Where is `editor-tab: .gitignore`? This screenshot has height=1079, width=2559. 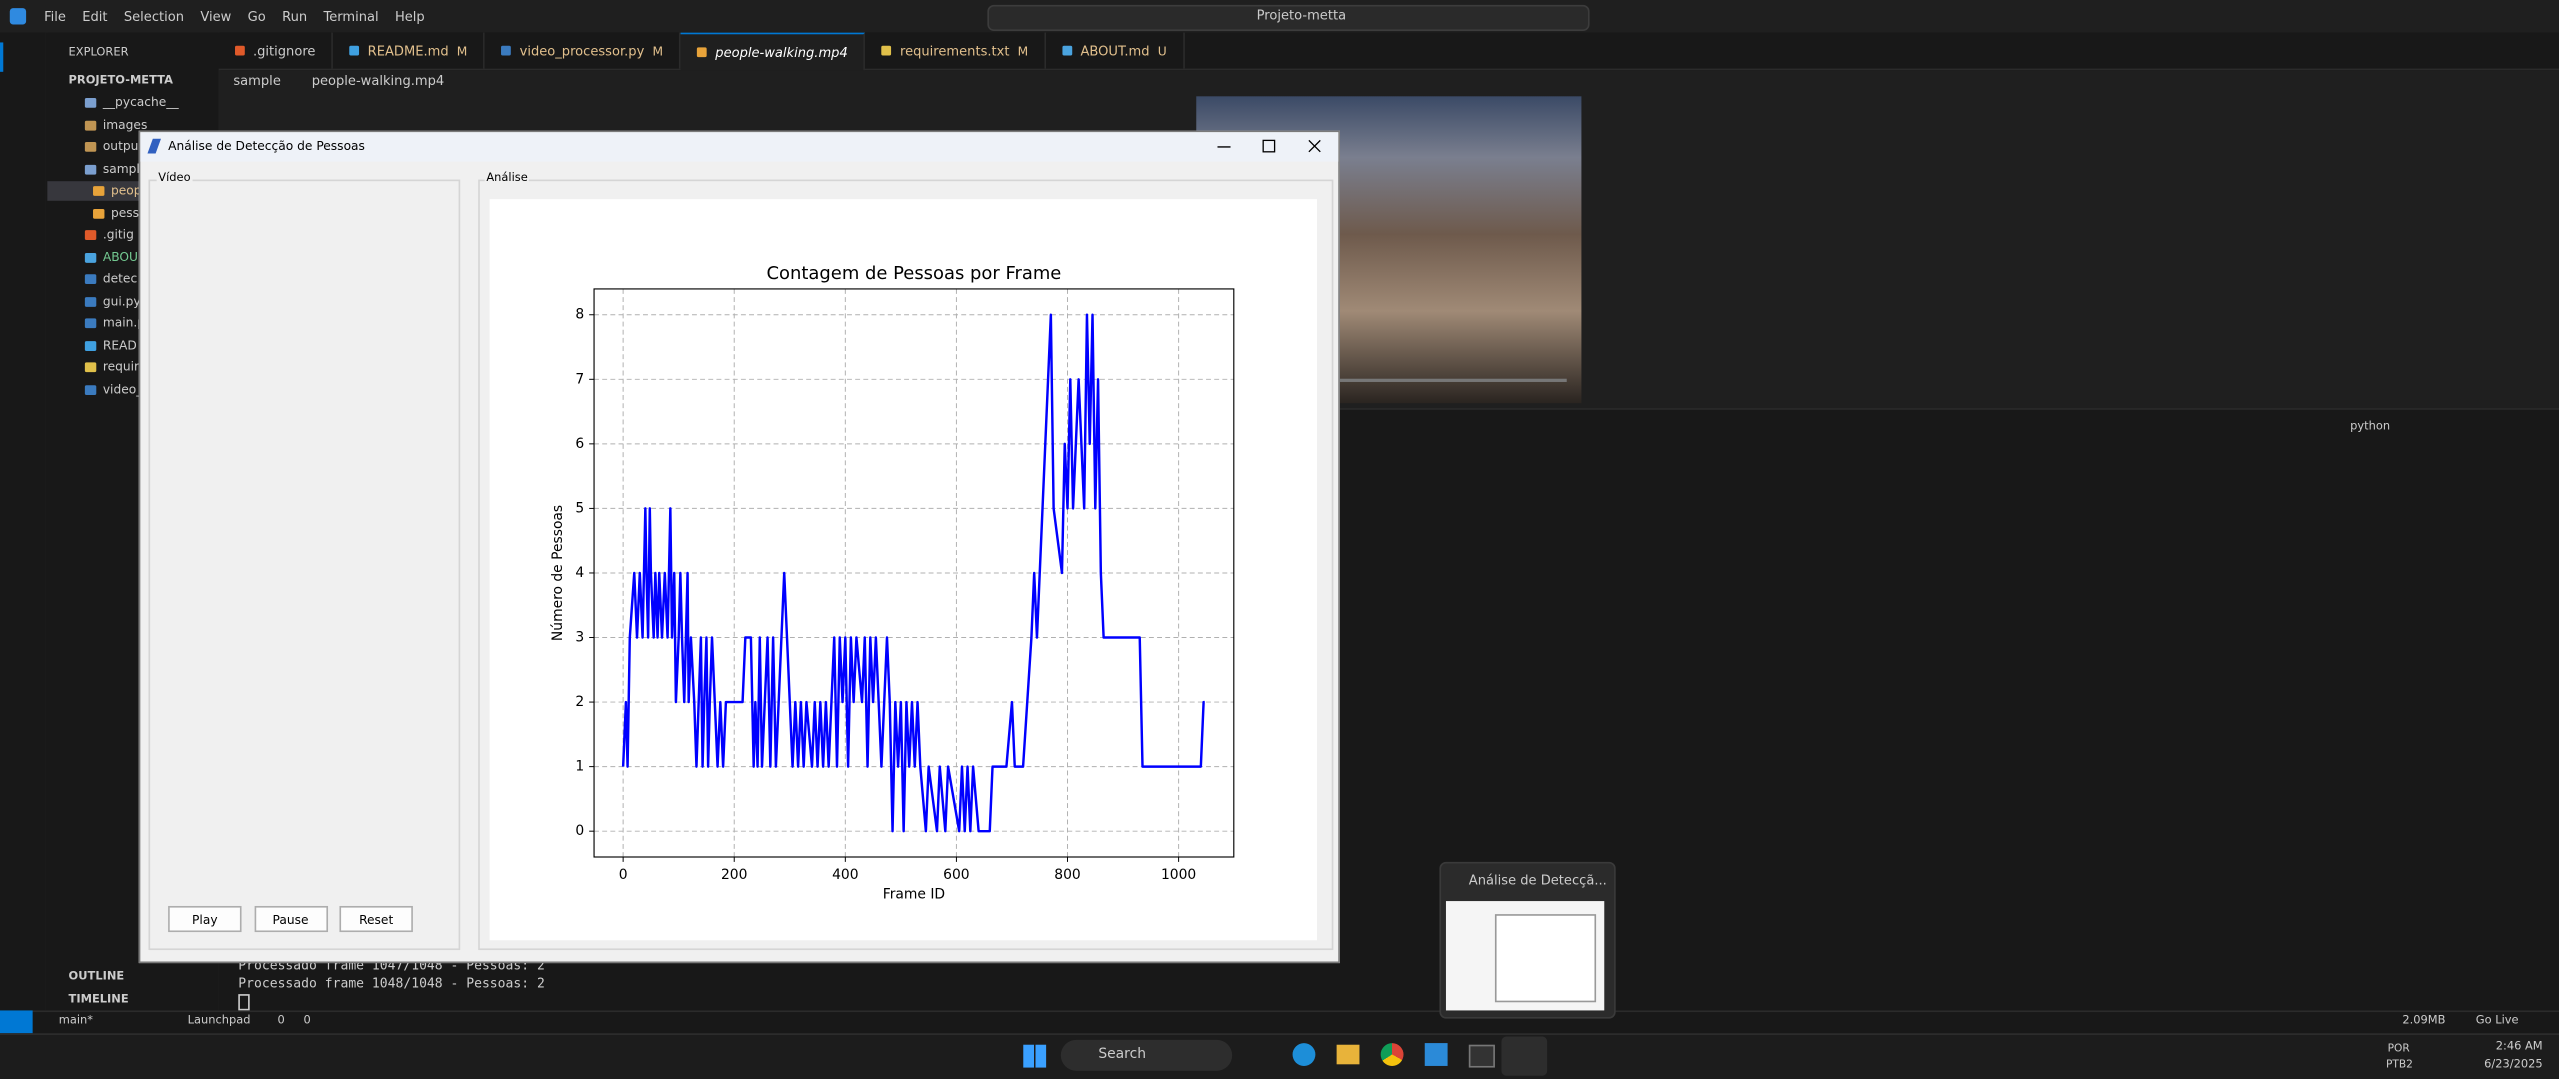
editor-tab: .gitignore is located at coordinates (276, 50).